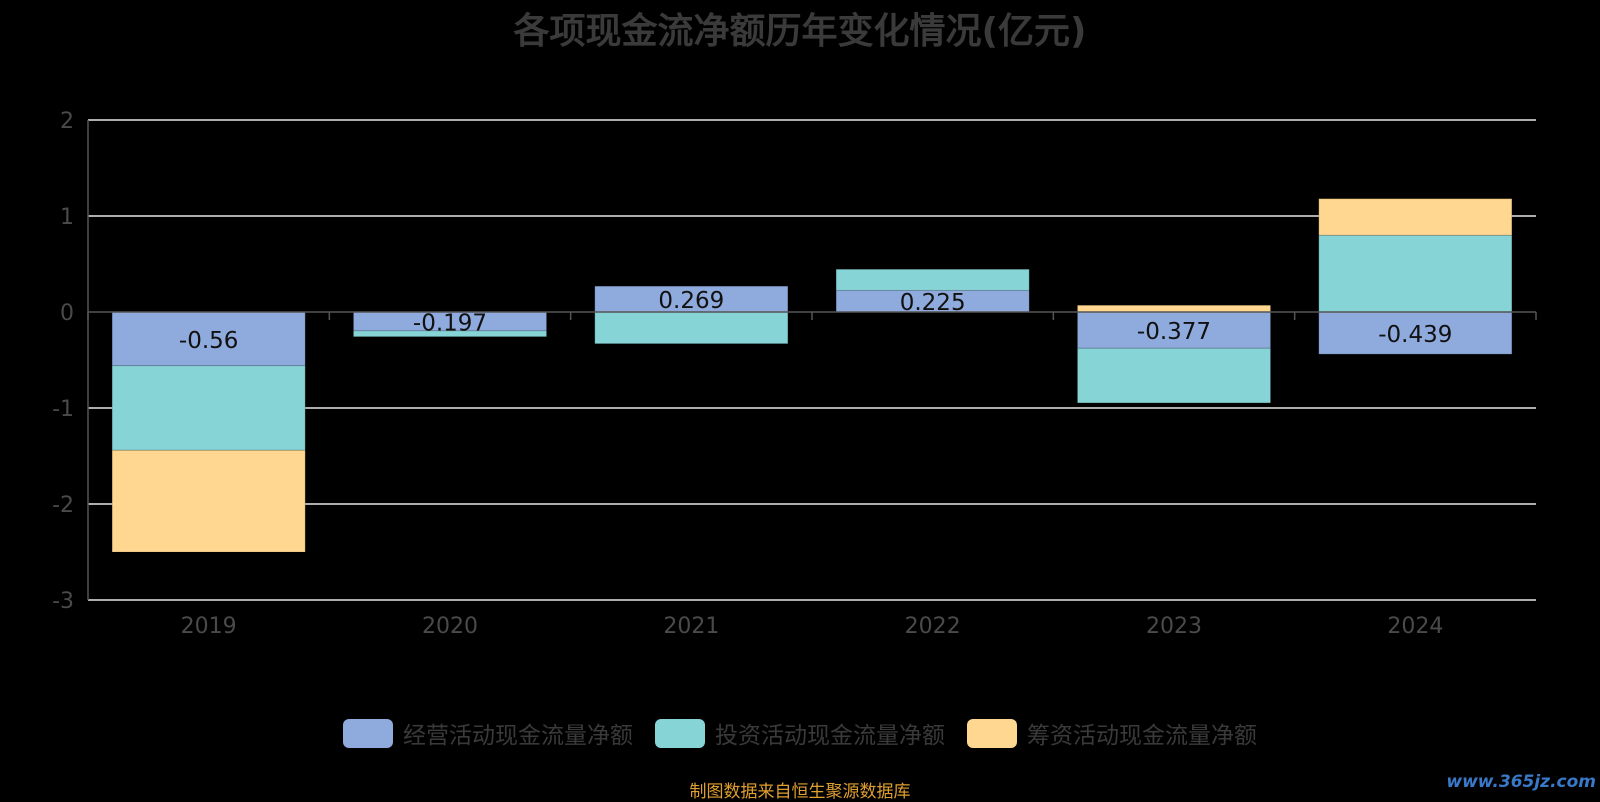 This screenshot has height=802, width=1600. I want to click on data-label: 0.225, so click(933, 303).